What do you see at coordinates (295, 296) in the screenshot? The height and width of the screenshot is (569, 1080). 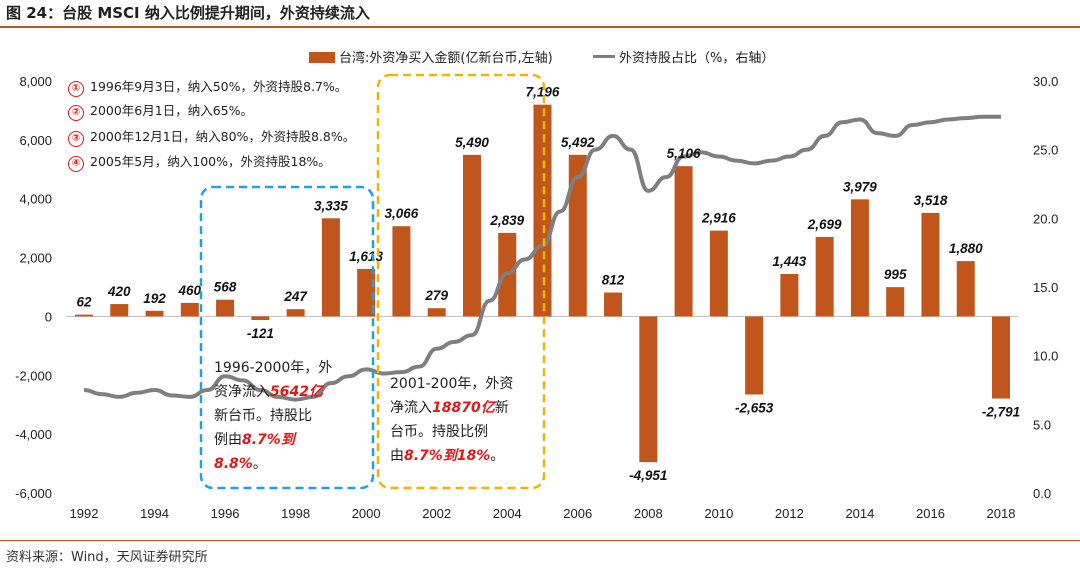 I see `bar-data-label: 247` at bounding box center [295, 296].